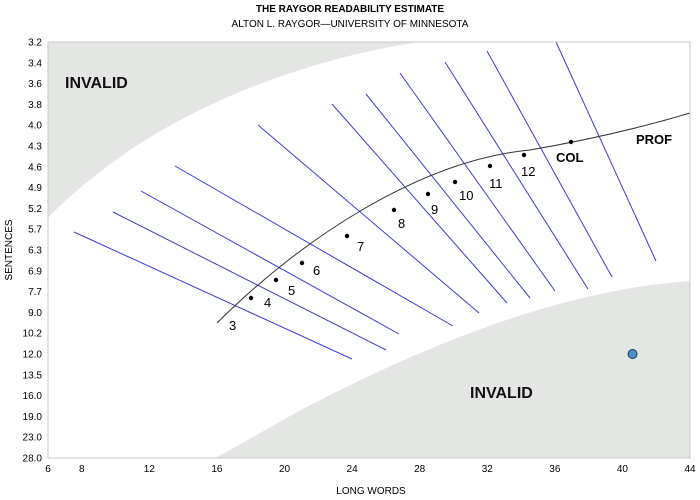 This screenshot has height=500, width=700. What do you see at coordinates (370, 469) in the screenshot?
I see `x-axis-ticks: 6 8 12 16 20 24 28 32 36 40 44` at bounding box center [370, 469].